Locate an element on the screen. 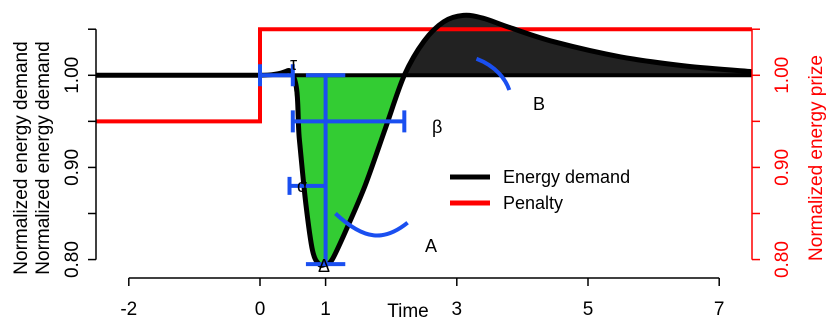 The height and width of the screenshot is (325, 829). y-axis-left-ticks: 0.80 0.90 1.00 is located at coordinates (79, 153).